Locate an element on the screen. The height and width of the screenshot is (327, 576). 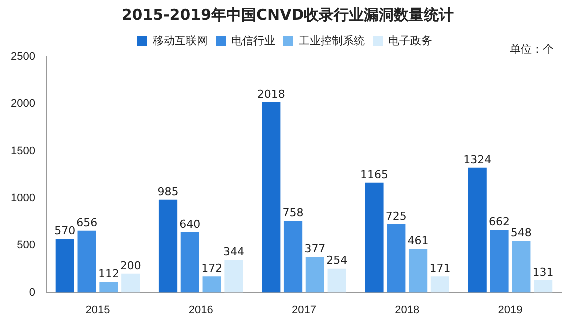
data-label: 131 is located at coordinates (543, 272).